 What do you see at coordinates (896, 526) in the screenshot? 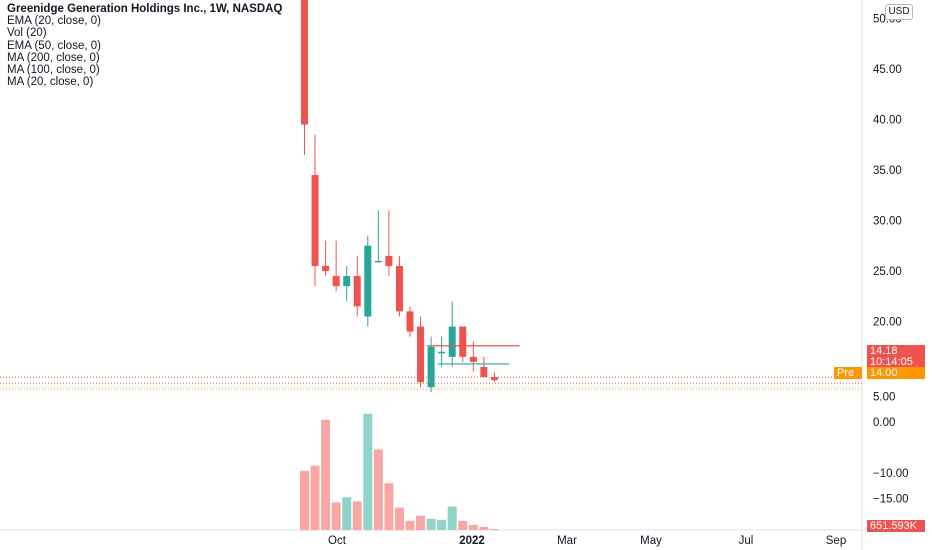
I see `volume-value-label: 651.593K` at bounding box center [896, 526].